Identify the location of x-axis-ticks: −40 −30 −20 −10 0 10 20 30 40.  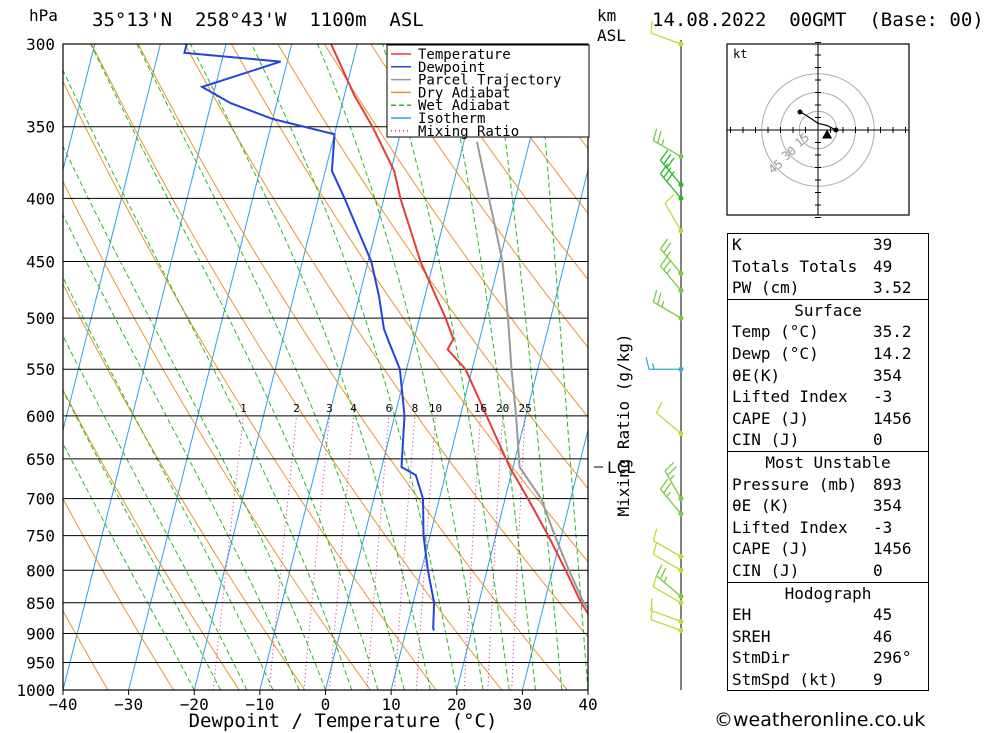
(323, 702).